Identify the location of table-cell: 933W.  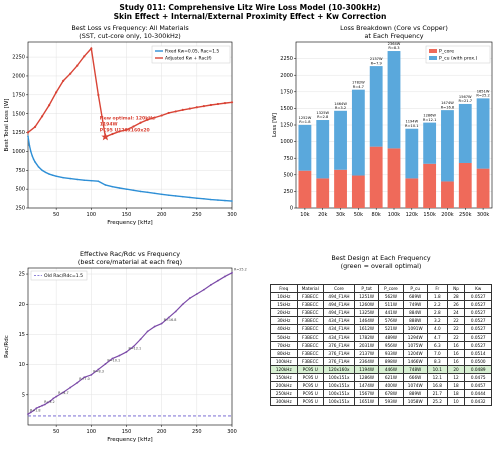
(391, 353).